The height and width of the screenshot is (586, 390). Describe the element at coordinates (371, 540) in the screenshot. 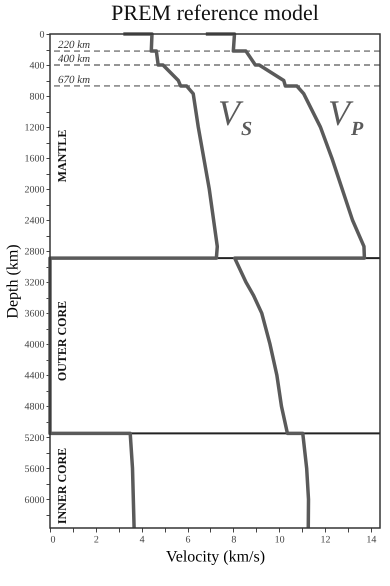

I see `x-tick-label: 14` at that location.